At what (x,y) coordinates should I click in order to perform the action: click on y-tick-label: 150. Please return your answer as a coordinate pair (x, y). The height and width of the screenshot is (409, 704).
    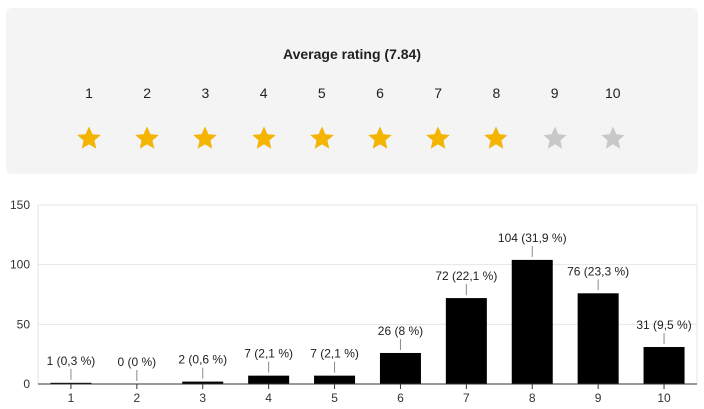
    Looking at the image, I should click on (20, 205).